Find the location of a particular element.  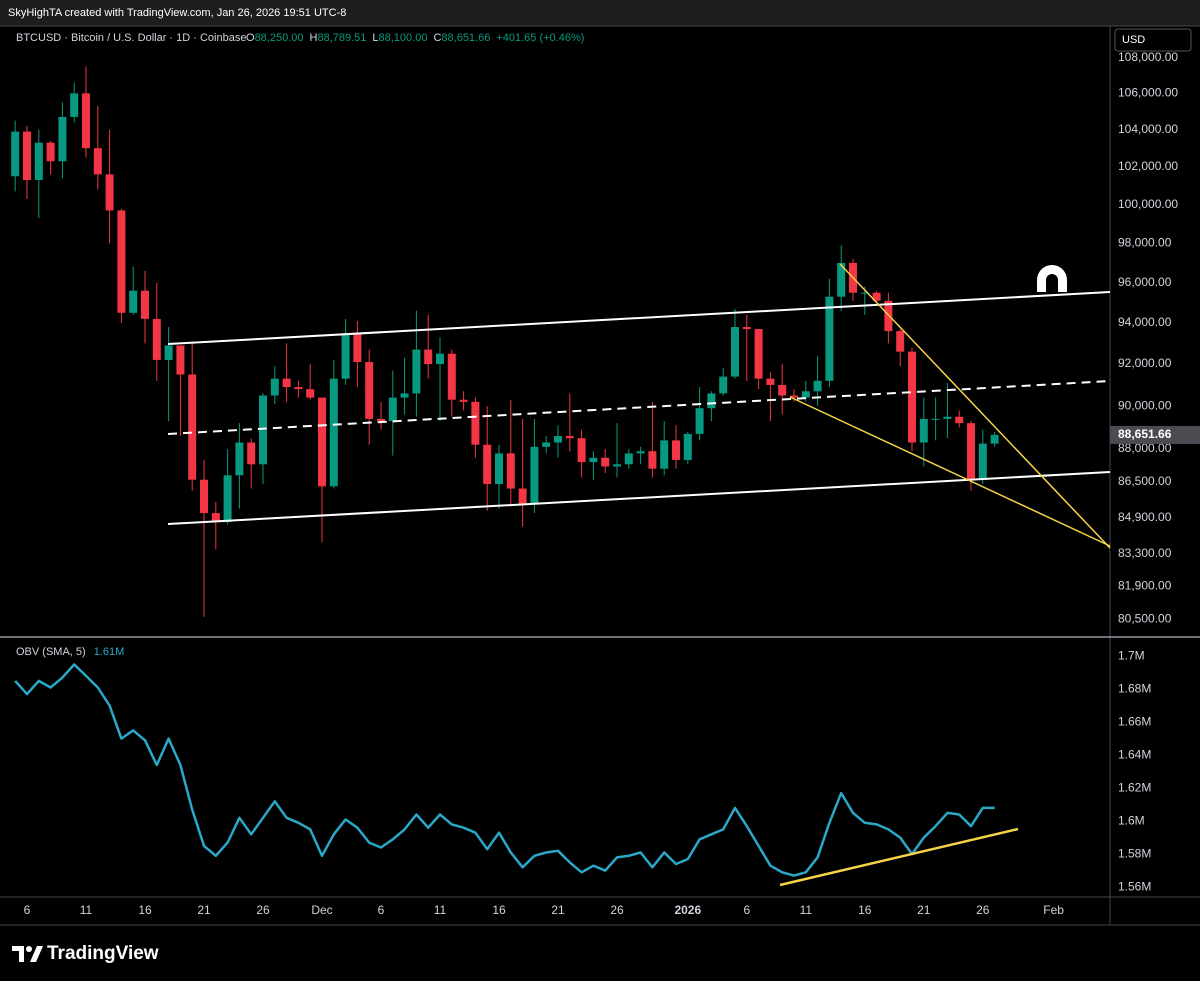

currency: USD is located at coordinates (1133, 40).